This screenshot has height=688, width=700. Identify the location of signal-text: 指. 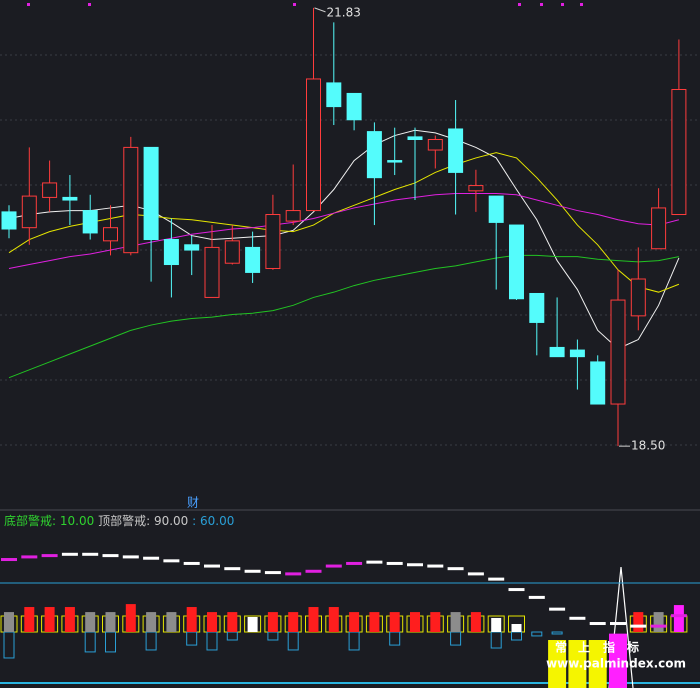
(609, 647).